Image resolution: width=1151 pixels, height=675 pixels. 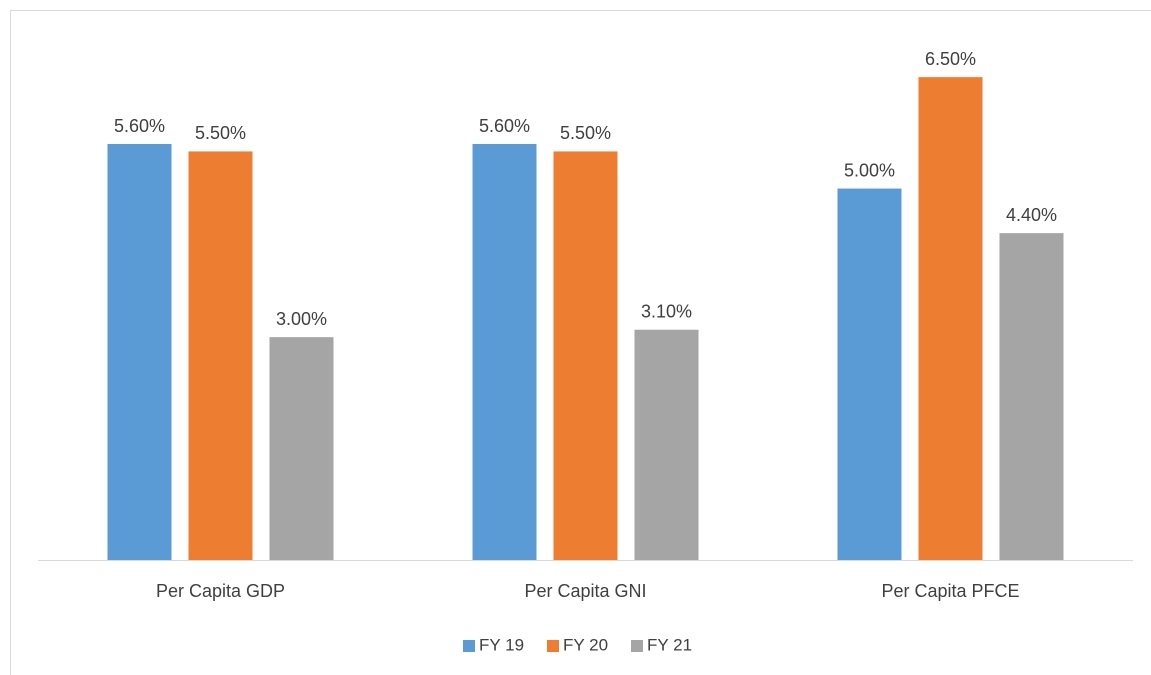 I want to click on x-tick-label: Per Capita GDP, so click(x=220, y=591).